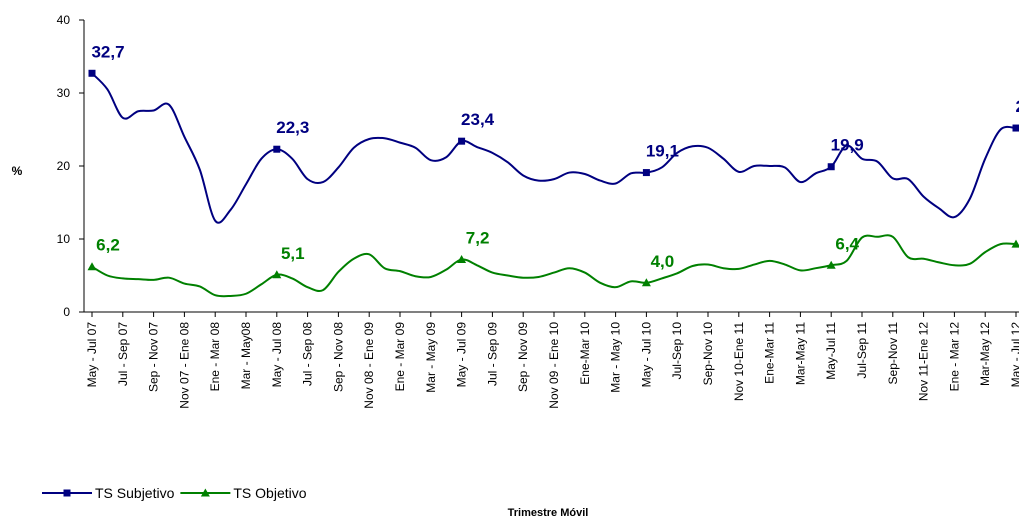 The height and width of the screenshot is (521, 1019). I want to click on data-label: 7,2, so click(478, 237).